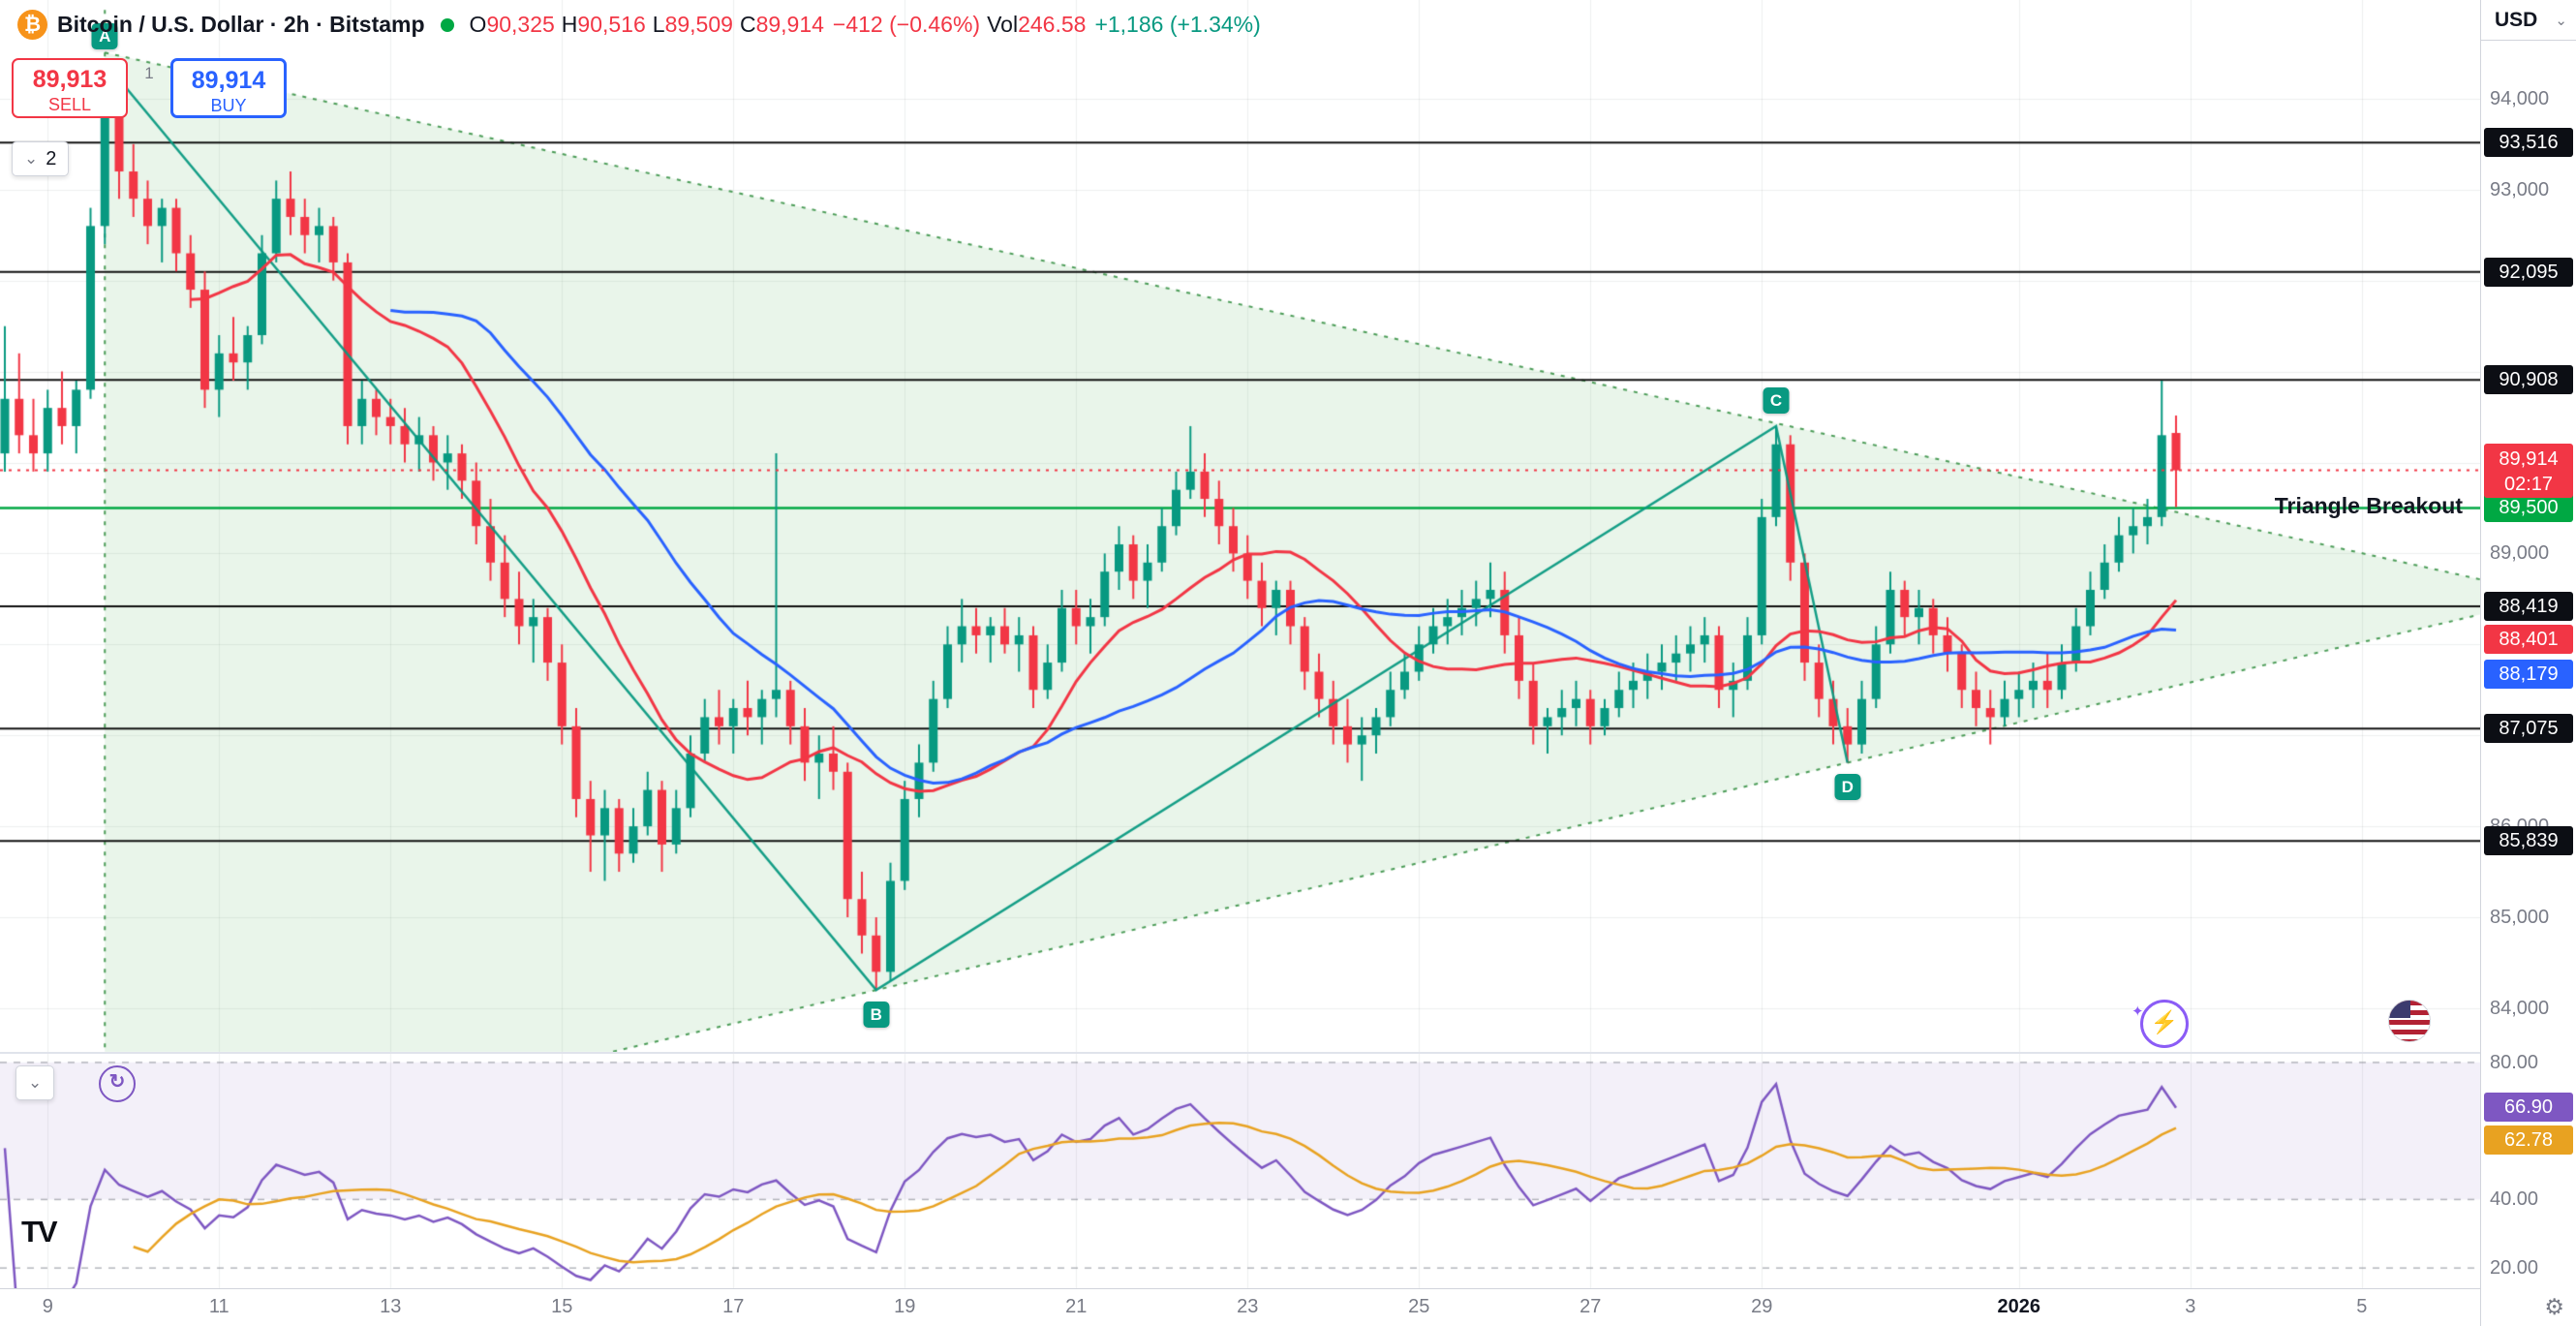 The width and height of the screenshot is (2576, 1326). Describe the element at coordinates (2409, 1021) in the screenshot. I see `us-flag-icon` at that location.